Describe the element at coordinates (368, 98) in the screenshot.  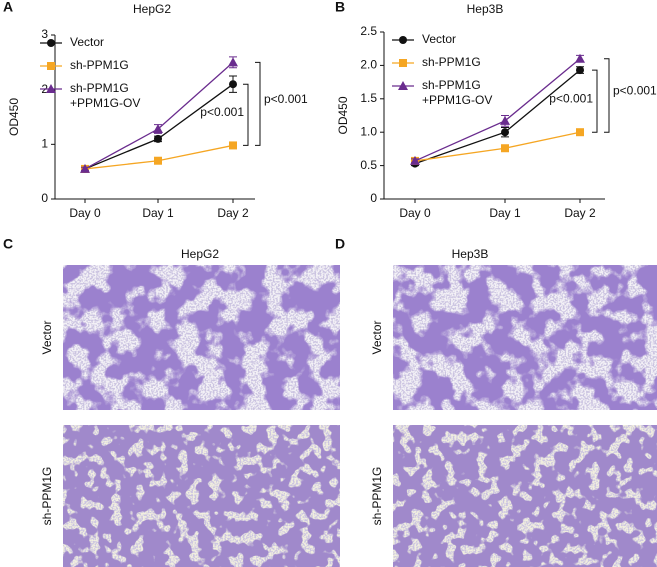
I see `y-tick-label: 1.5` at that location.